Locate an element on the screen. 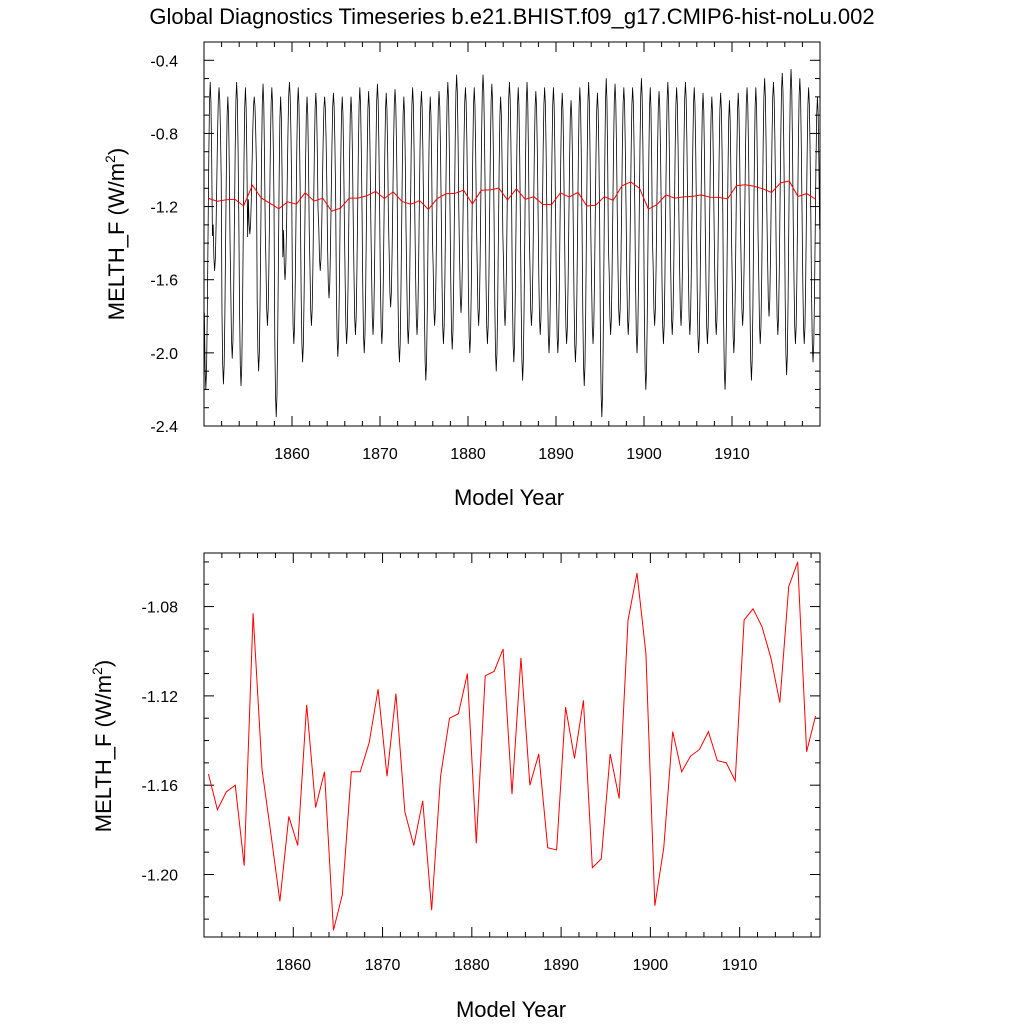 This screenshot has height=1024, width=1024. top-annual-mean-line is located at coordinates (512, 196).